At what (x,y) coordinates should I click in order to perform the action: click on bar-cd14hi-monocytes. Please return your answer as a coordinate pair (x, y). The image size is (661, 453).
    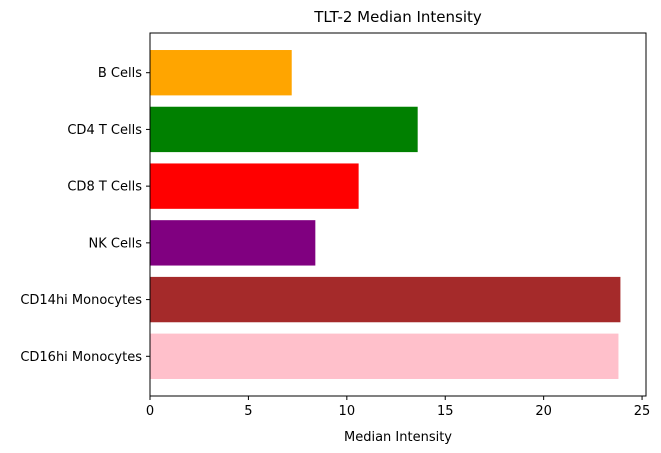
    Looking at the image, I should click on (385, 299).